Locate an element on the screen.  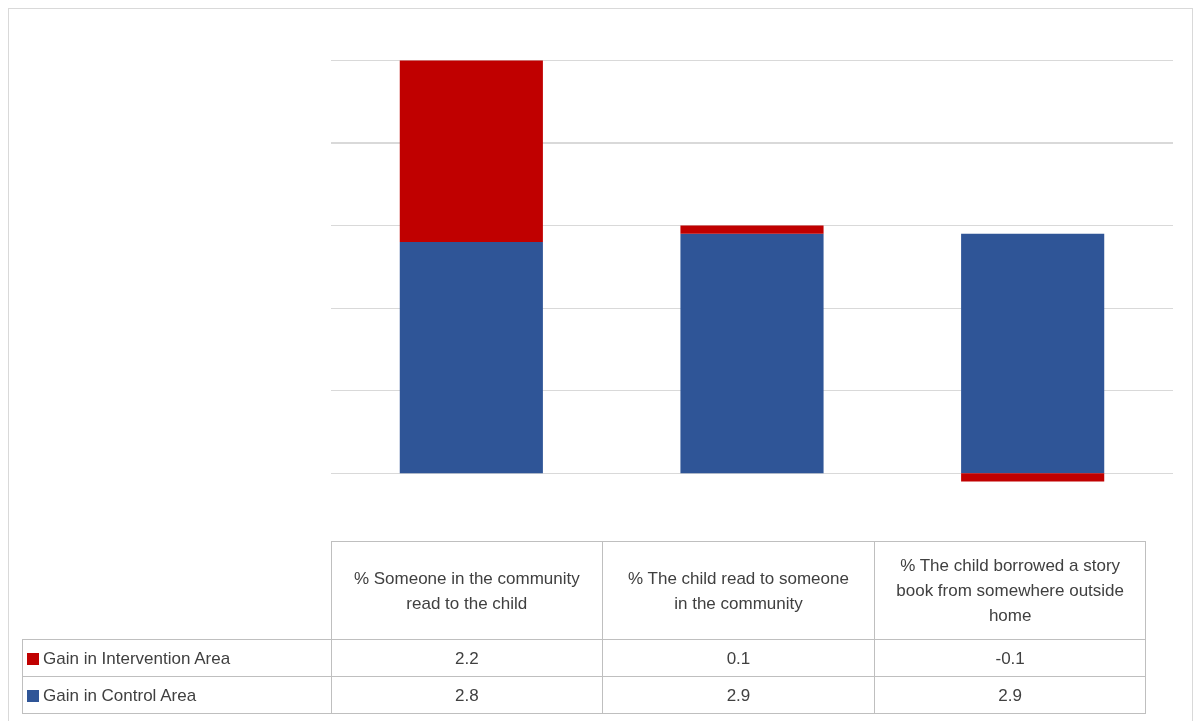
legend-label: Gain in Intervention Area is located at coordinates (176, 658).